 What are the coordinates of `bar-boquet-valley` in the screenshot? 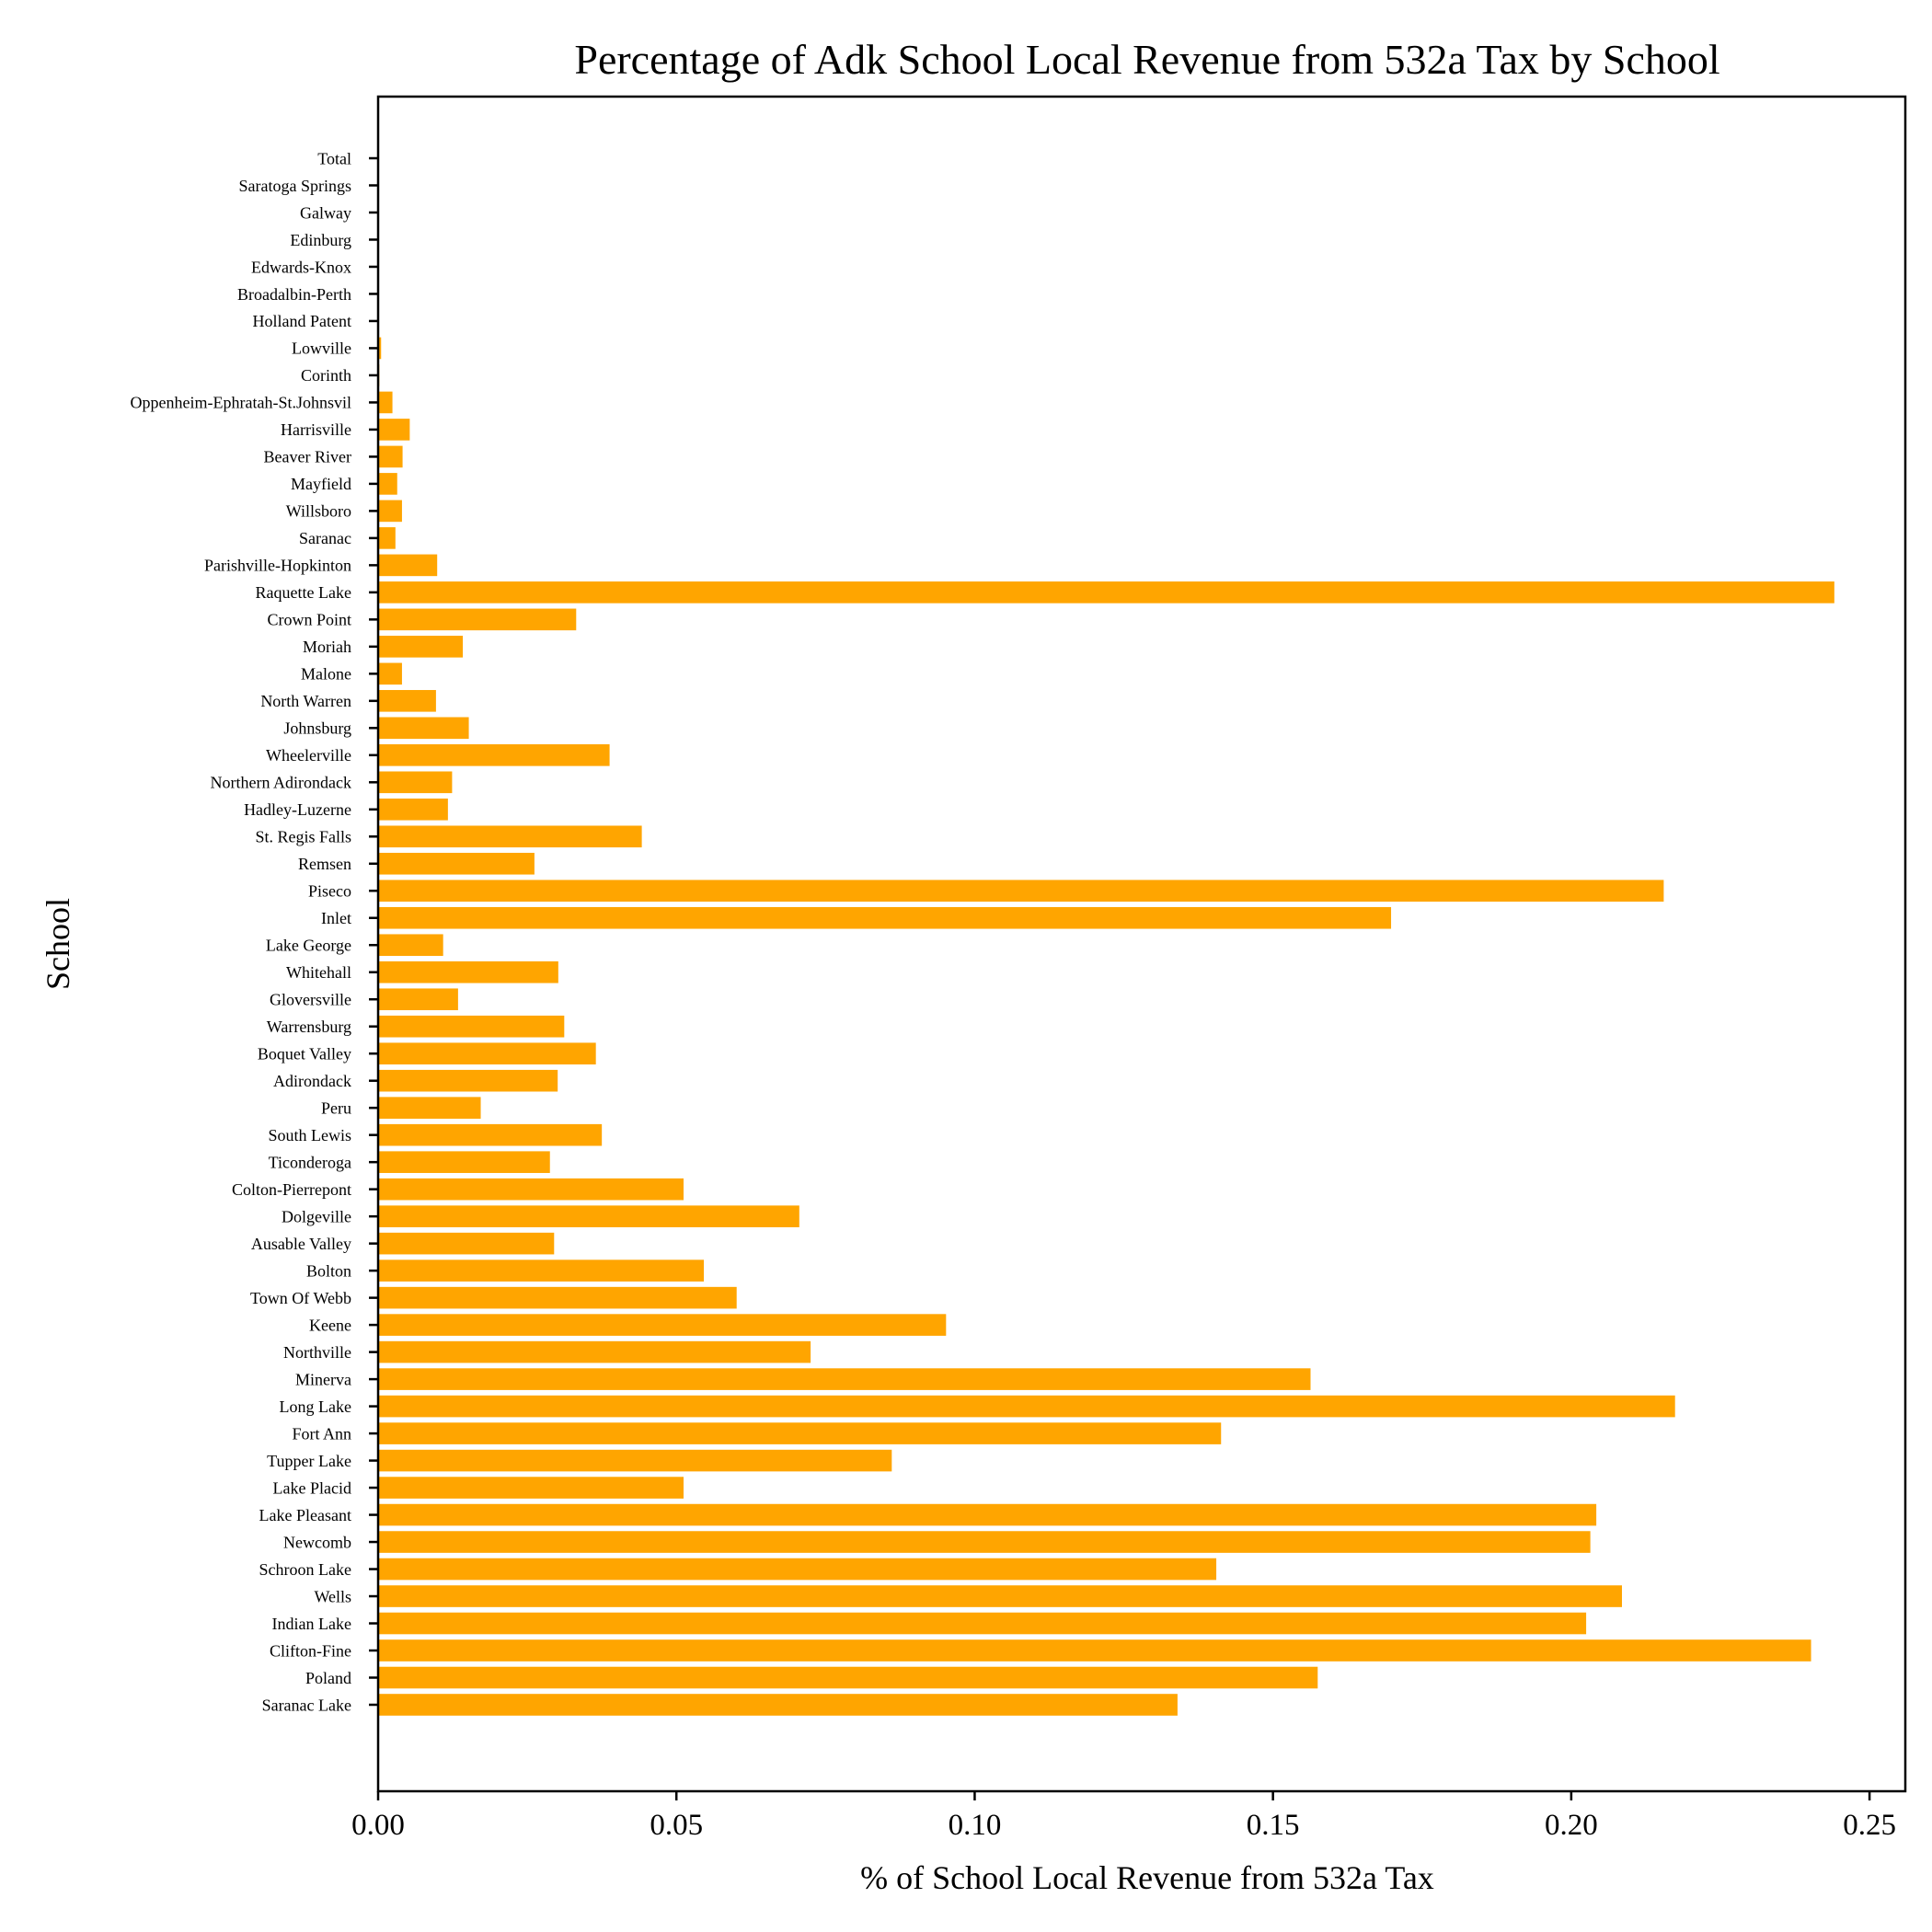 It's located at (487, 1053).